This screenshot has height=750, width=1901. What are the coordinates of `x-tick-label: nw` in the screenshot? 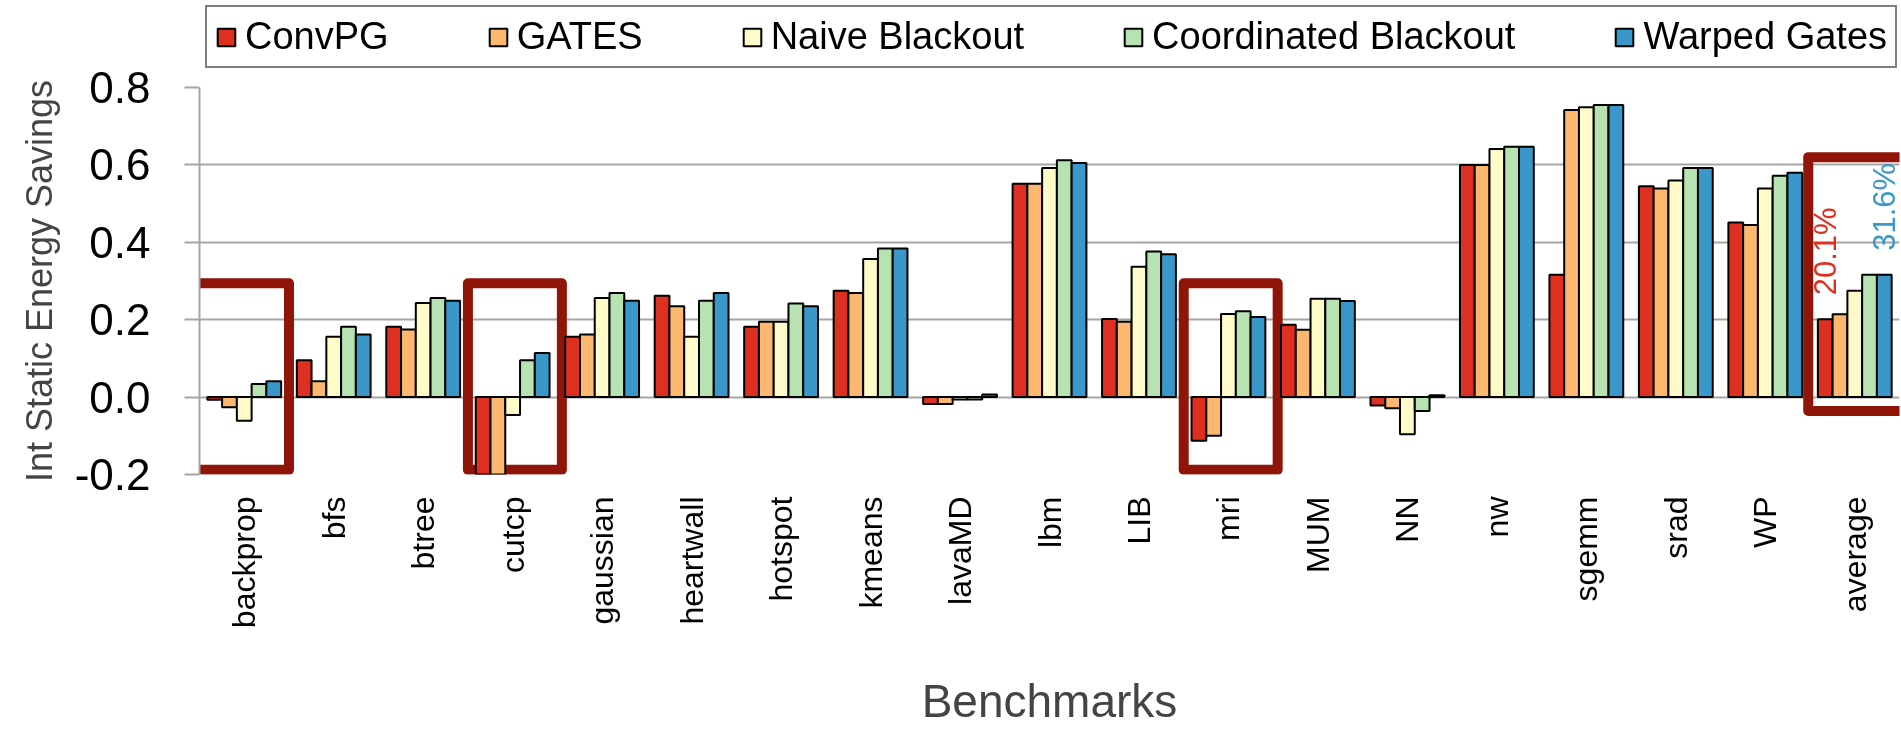 It's located at (1496, 516).